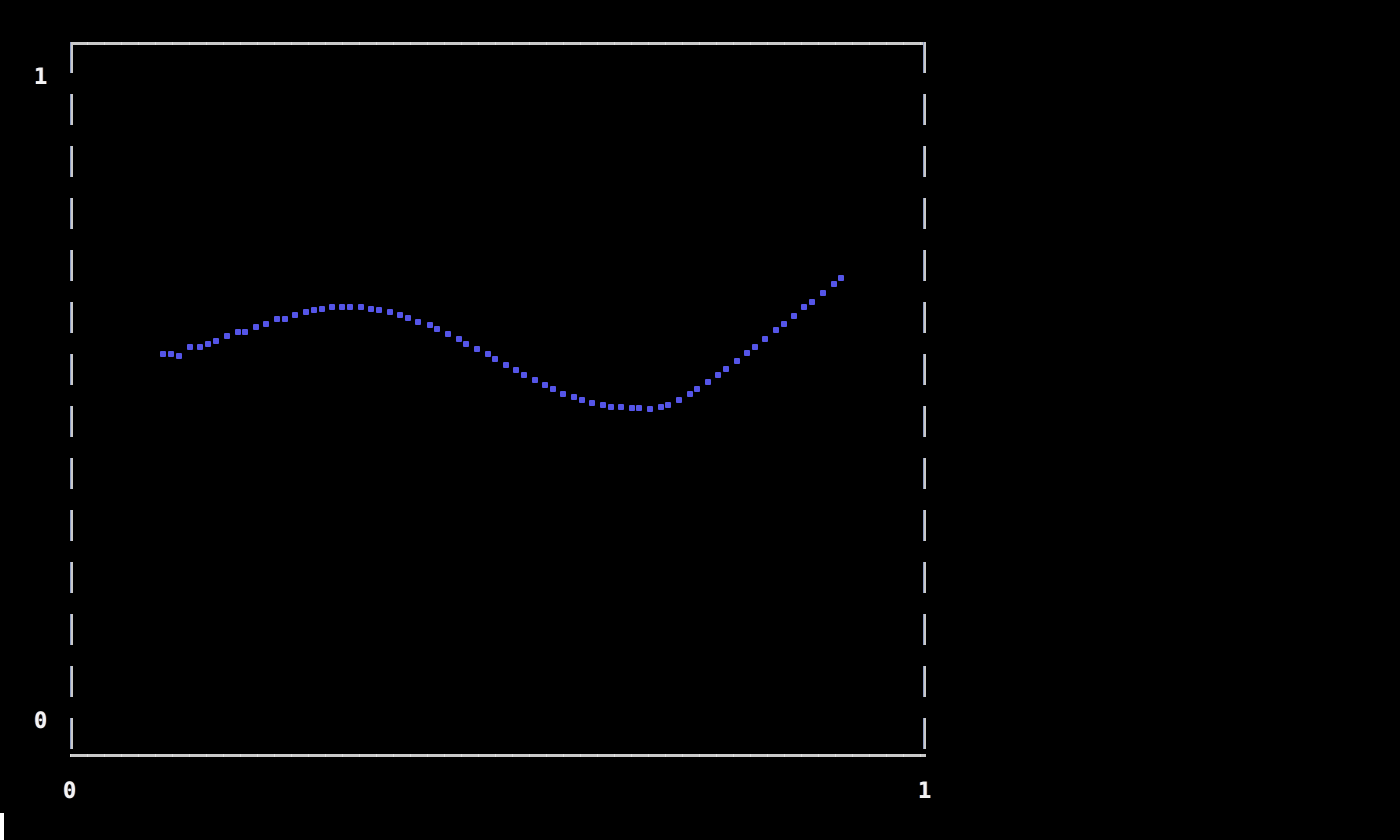 This screenshot has height=840, width=1400. I want to click on axis-right-fringe, so click(923, 399).